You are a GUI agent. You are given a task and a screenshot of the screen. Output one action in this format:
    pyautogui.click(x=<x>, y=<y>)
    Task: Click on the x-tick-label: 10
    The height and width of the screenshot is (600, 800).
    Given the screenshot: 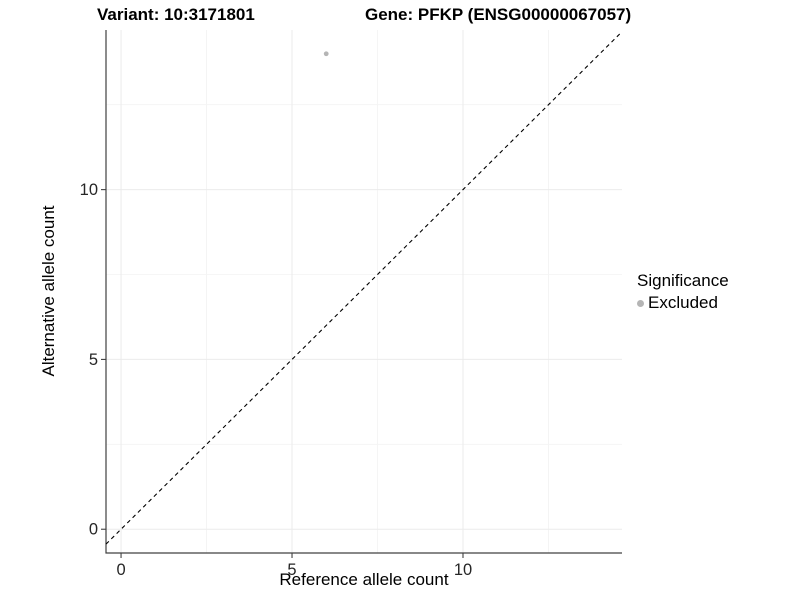 What is the action you would take?
    pyautogui.click(x=463, y=570)
    